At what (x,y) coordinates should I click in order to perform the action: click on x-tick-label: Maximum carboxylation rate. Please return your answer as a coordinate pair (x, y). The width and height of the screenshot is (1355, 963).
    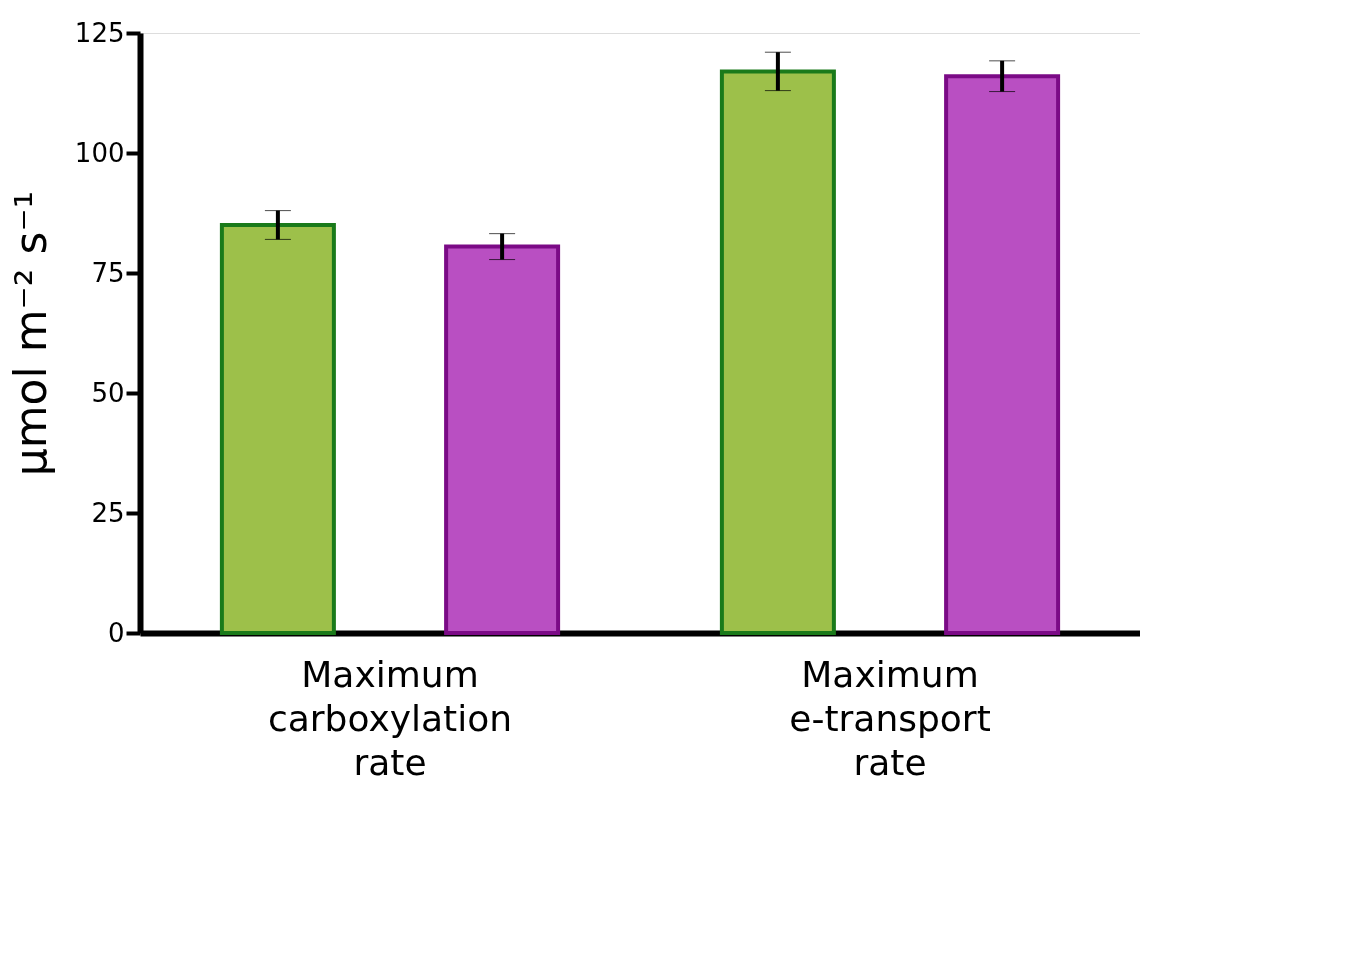
    Looking at the image, I should click on (390, 718).